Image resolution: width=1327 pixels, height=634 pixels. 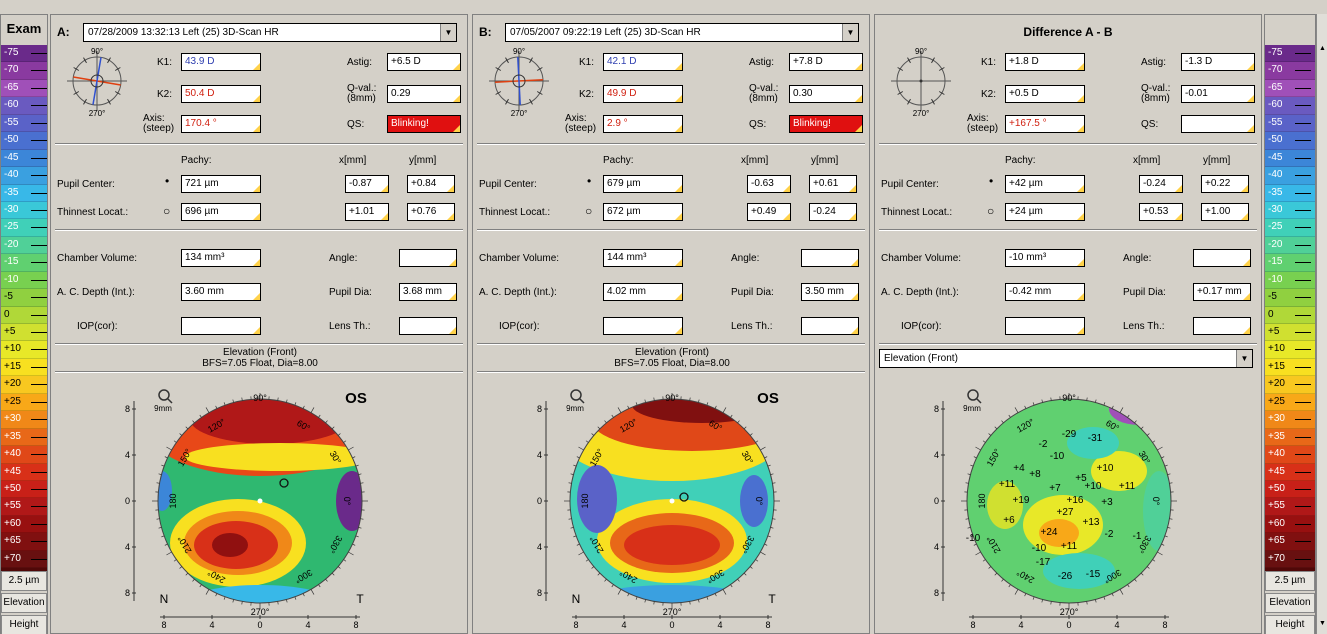 I want to click on pupil-x-field: -0.63, so click(x=769, y=184).